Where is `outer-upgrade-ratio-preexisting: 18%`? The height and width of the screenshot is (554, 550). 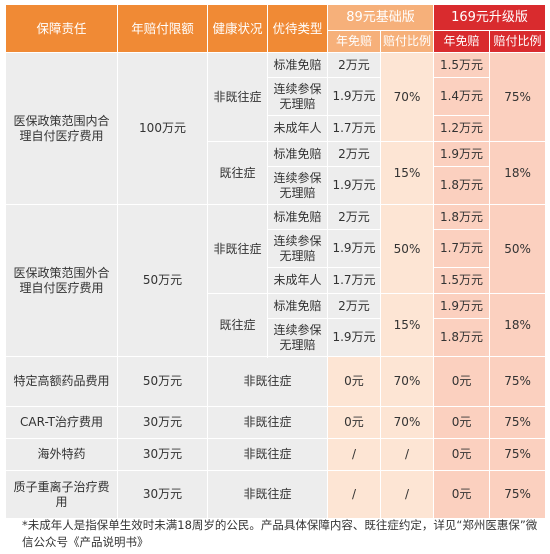
outer-upgrade-ratio-preexisting: 18% is located at coordinates (518, 325).